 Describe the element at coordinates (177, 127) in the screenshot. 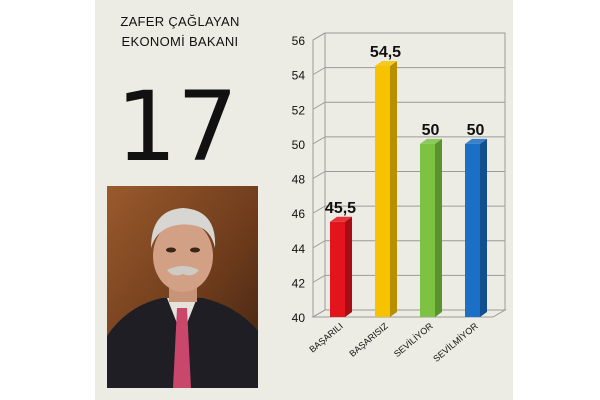

I see `rank-number: 17` at that location.